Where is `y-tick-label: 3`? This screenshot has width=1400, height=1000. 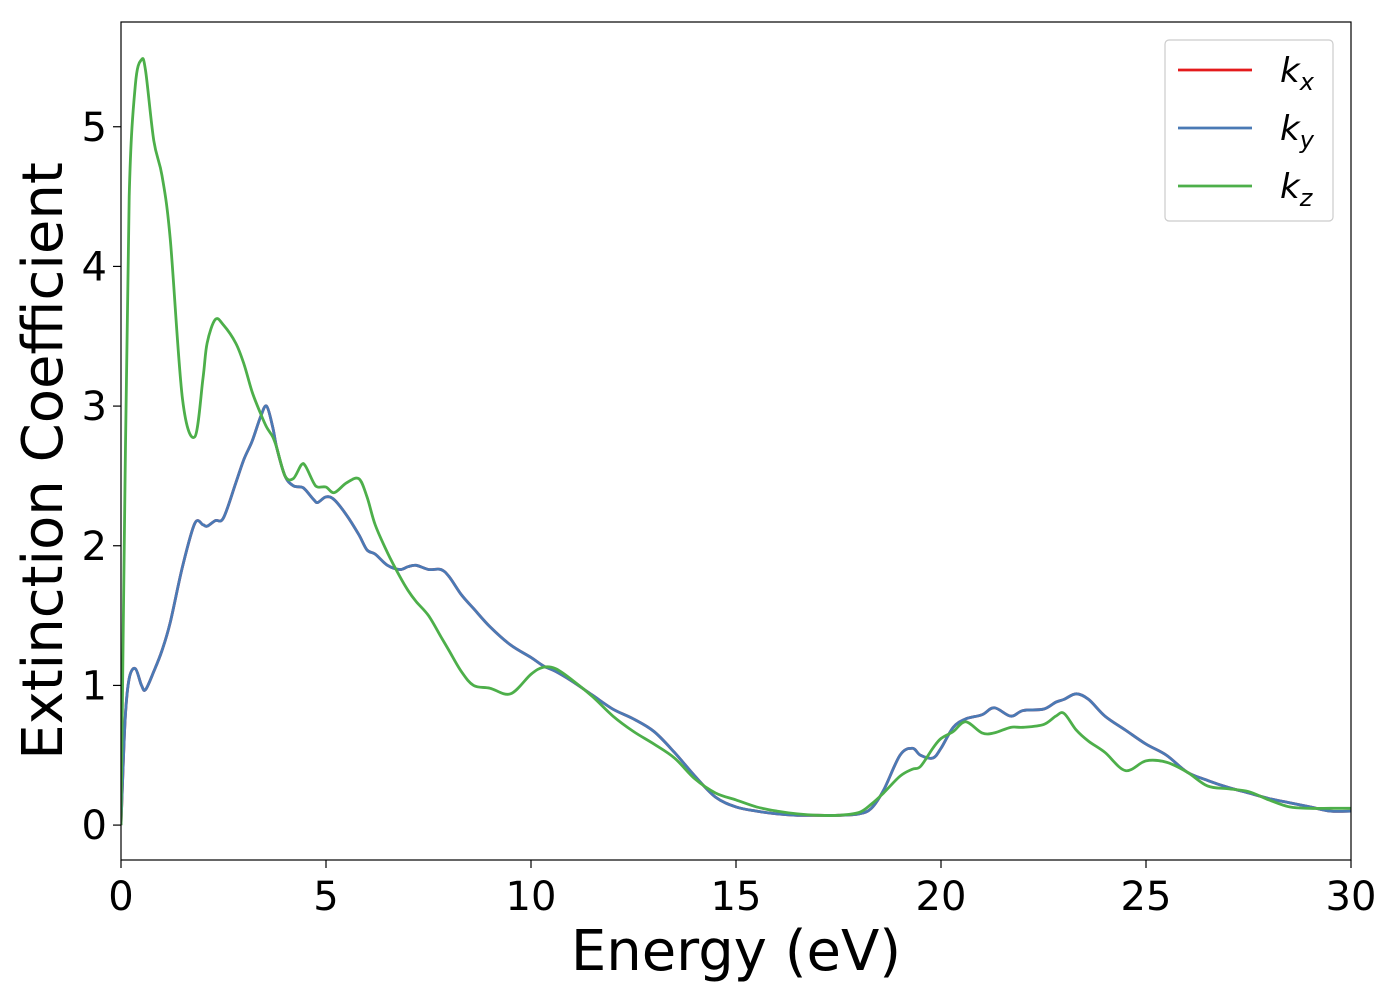
y-tick-label: 3 is located at coordinates (94, 407).